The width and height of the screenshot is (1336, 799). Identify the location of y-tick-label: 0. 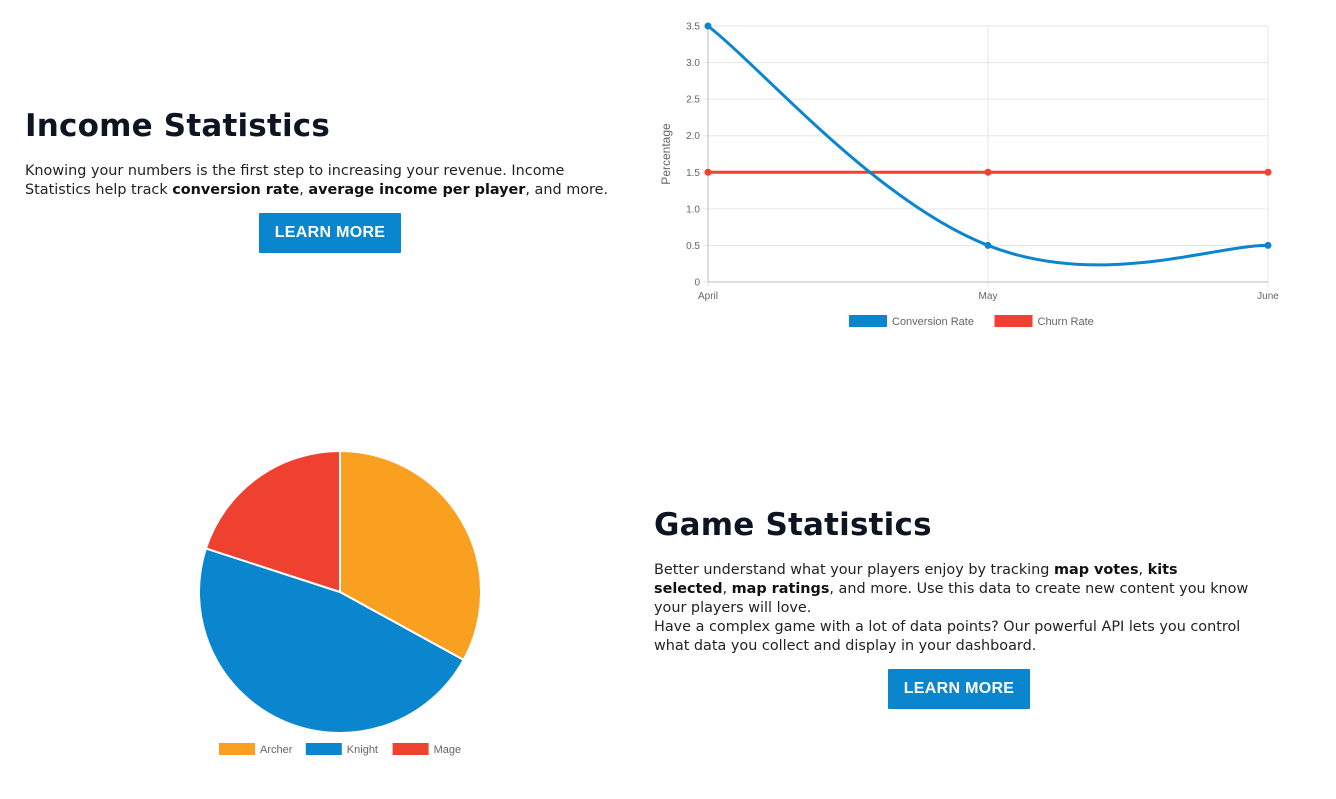
(697, 283).